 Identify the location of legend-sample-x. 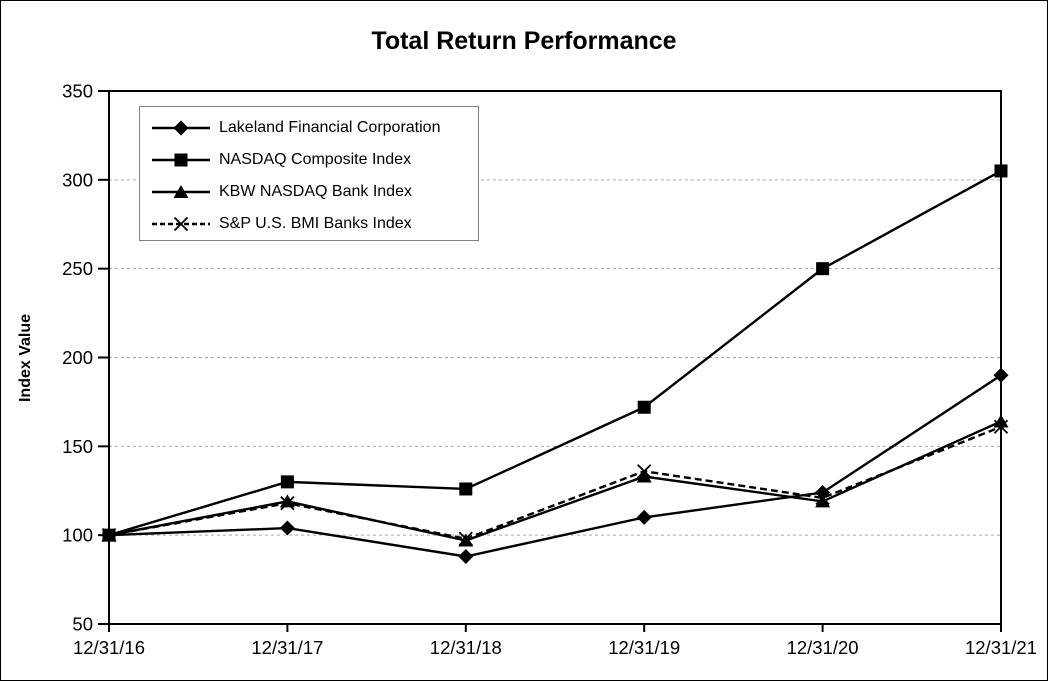
(181, 224).